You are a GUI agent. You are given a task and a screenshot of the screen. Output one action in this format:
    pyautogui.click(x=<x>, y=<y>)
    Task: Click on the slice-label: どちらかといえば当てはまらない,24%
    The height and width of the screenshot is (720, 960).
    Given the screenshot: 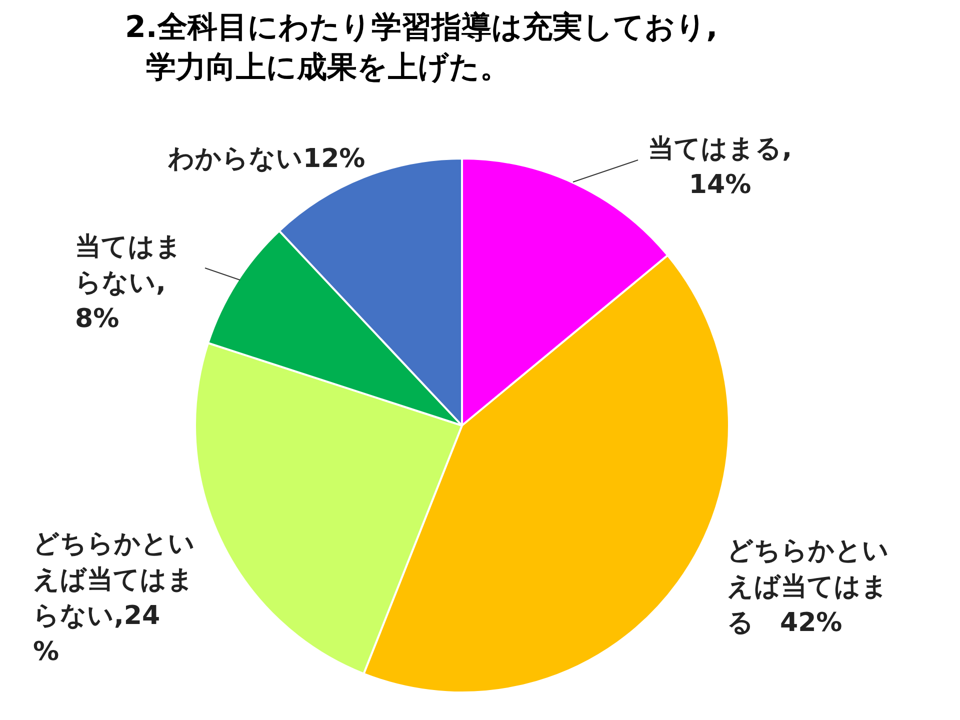 What is the action you would take?
    pyautogui.click(x=114, y=597)
    